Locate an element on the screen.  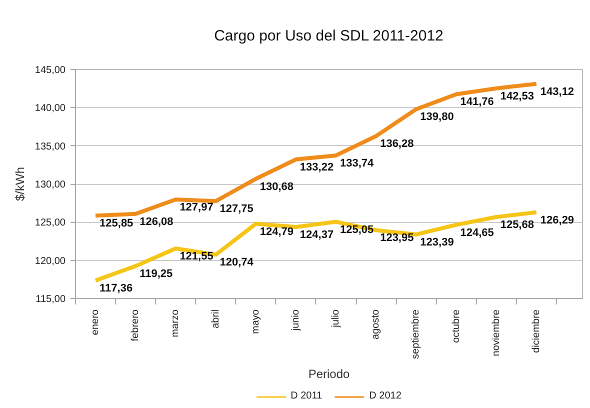
y-tick-label: 115,00 is located at coordinates (51, 299).